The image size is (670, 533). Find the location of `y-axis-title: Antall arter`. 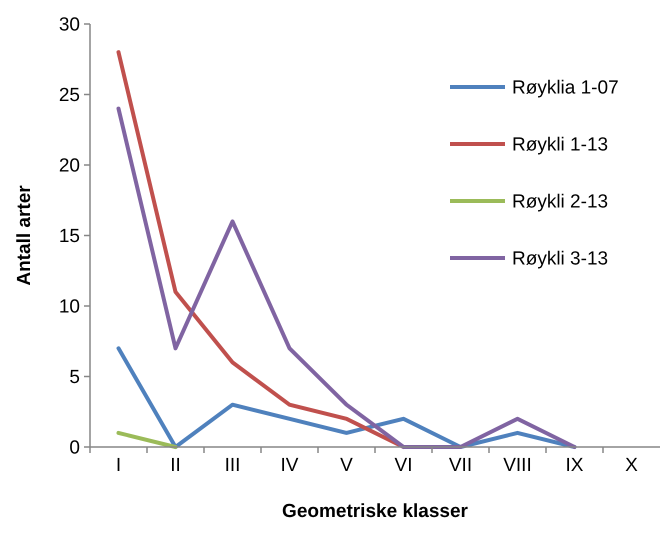

y-axis-title: Antall arter is located at coordinates (24, 235).